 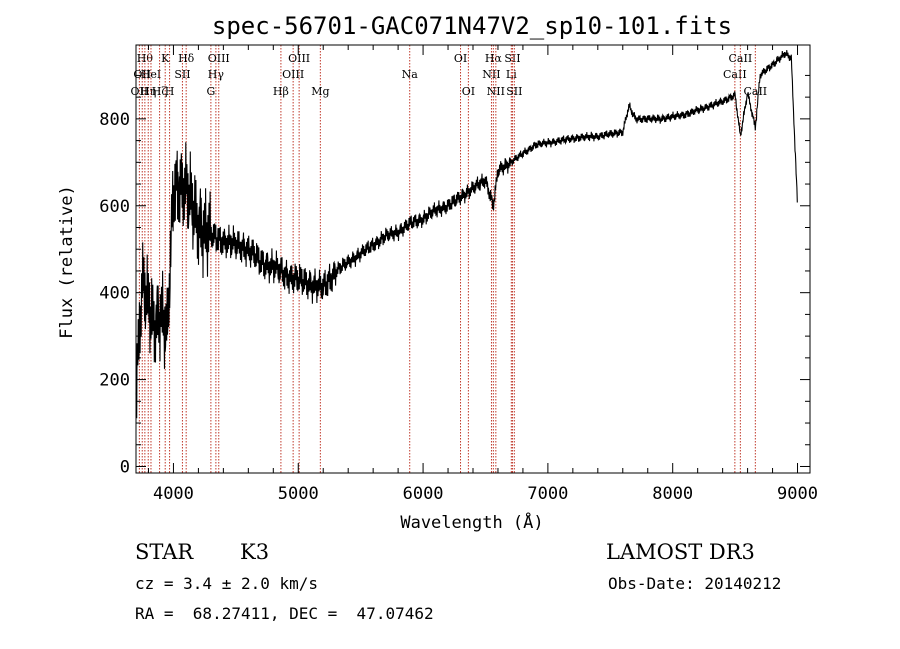 I want to click on line-marker-label: Mg, so click(x=320, y=91).